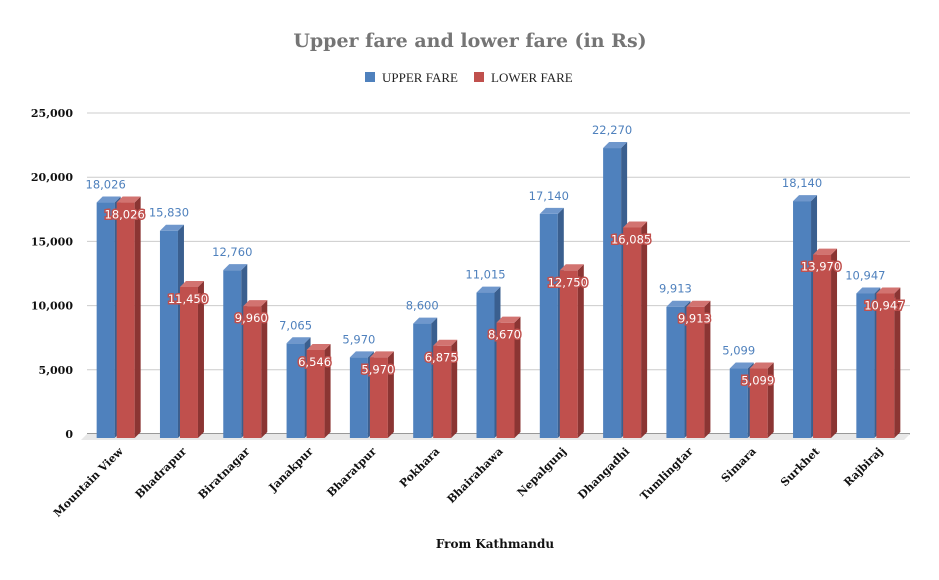 This screenshot has width=939, height=580. Describe the element at coordinates (495, 544) in the screenshot. I see `x-axis-label: From Kathmandu` at that location.